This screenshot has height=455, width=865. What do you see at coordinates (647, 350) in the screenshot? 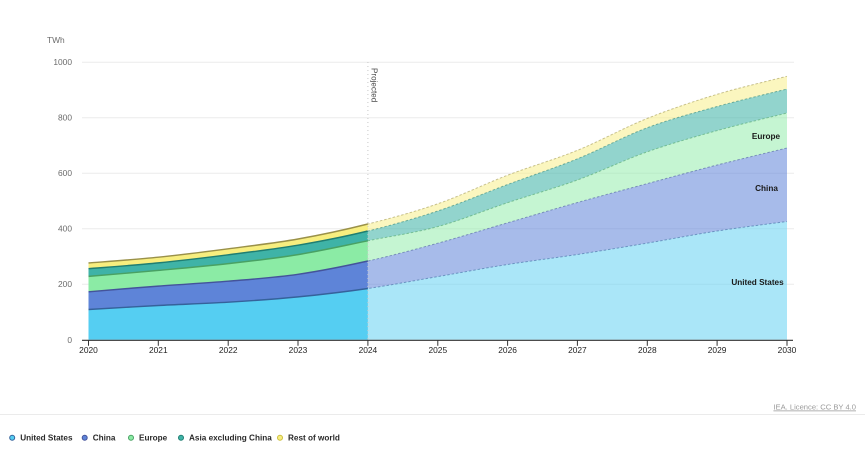
I see `svg-text: 2028` at bounding box center [647, 350].